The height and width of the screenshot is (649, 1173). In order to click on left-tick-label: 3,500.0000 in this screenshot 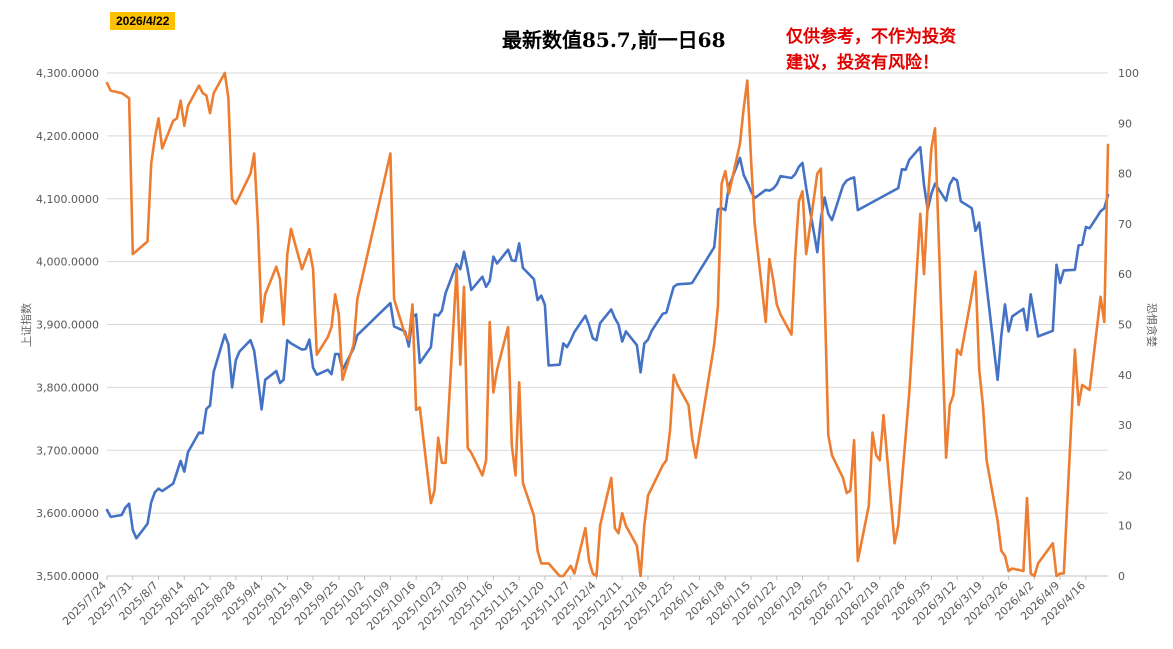, I will do `click(67, 576)`.